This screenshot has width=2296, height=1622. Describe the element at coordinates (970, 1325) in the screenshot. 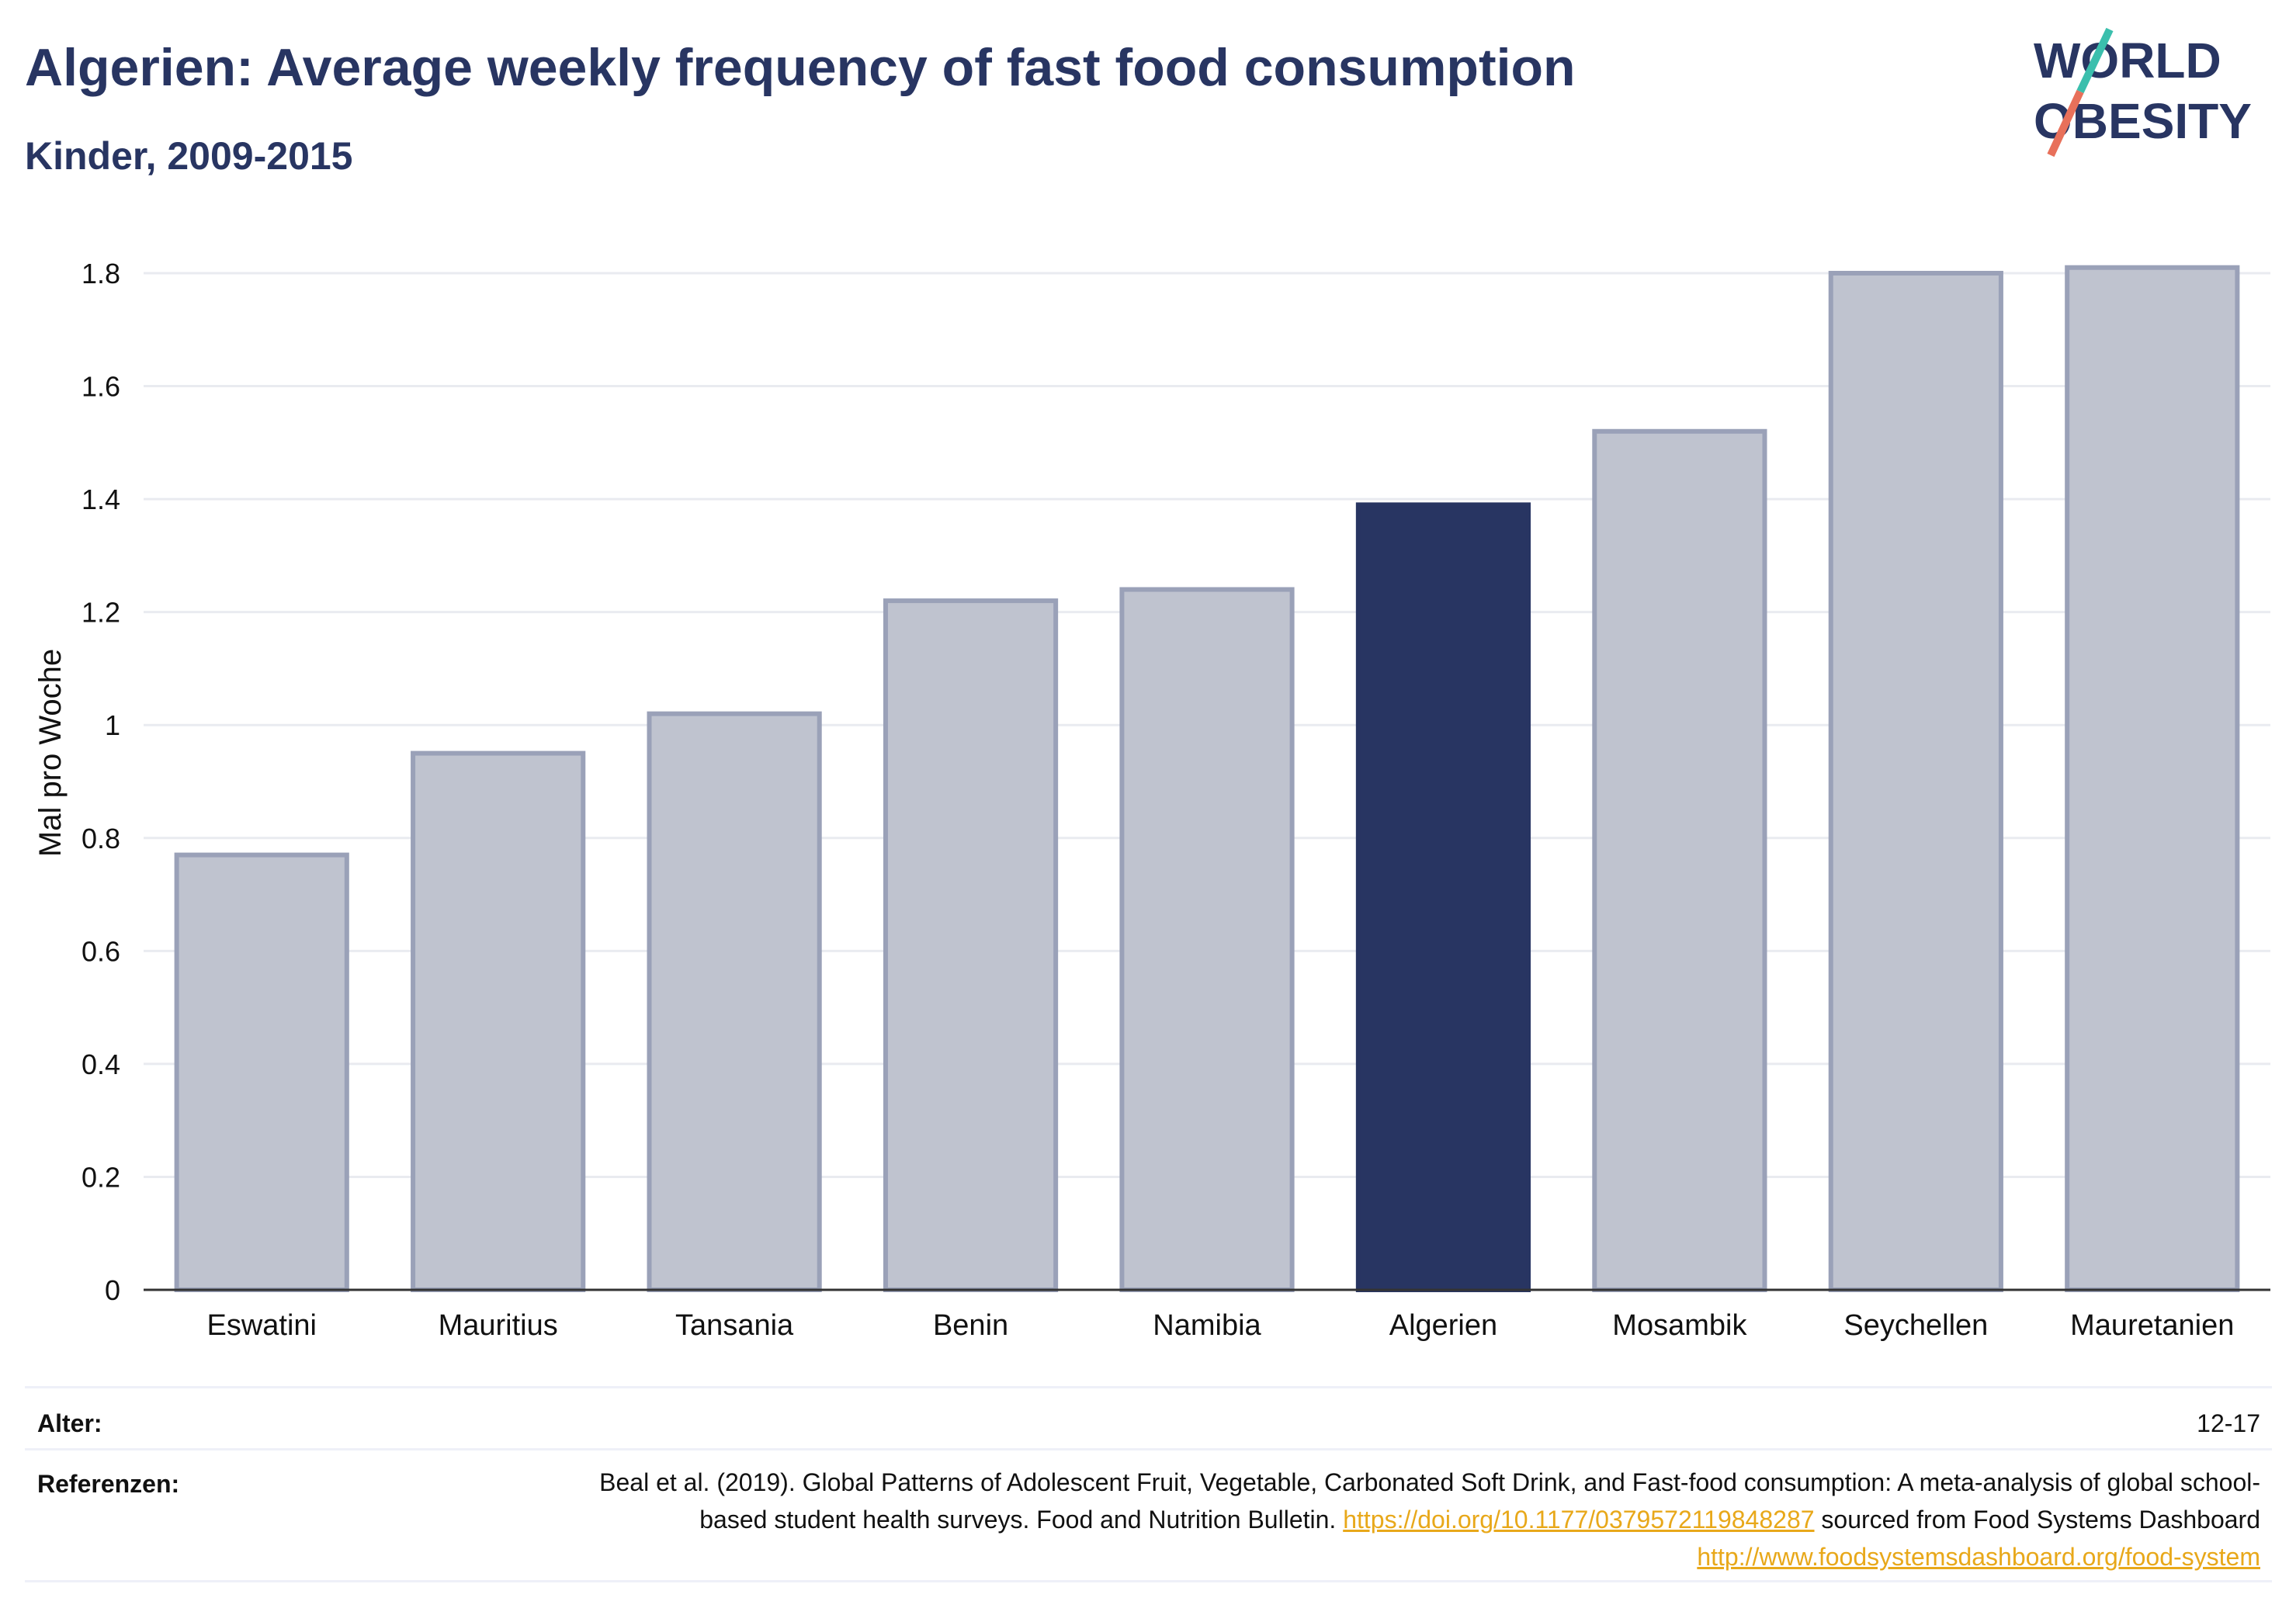

I see `x-tick-label: Benin` at that location.